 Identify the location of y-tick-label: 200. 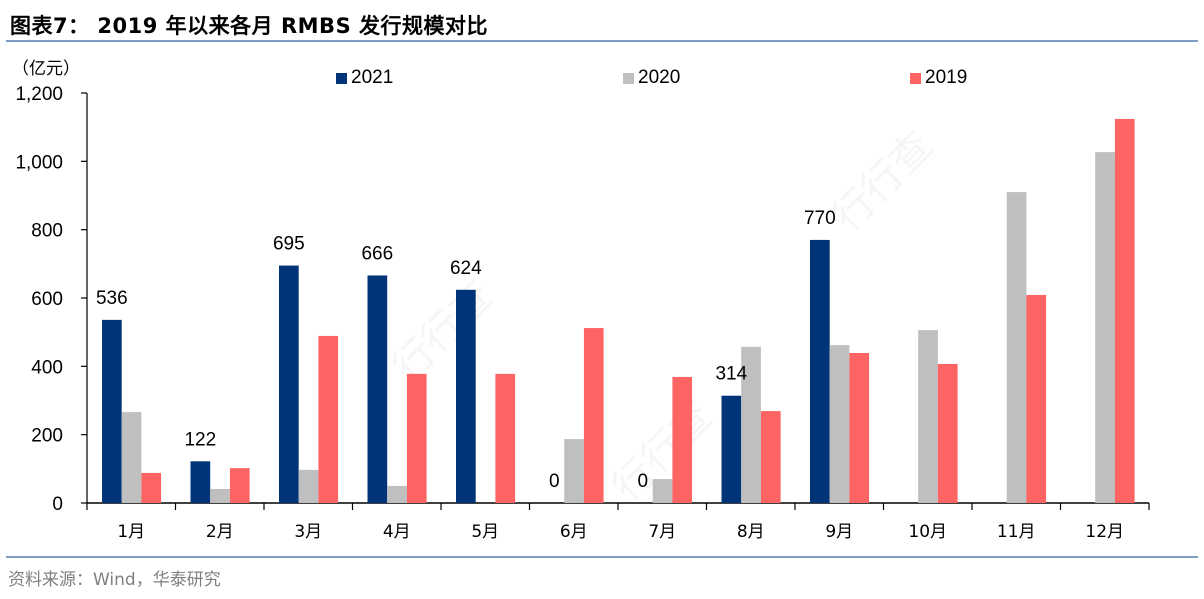
(47, 436).